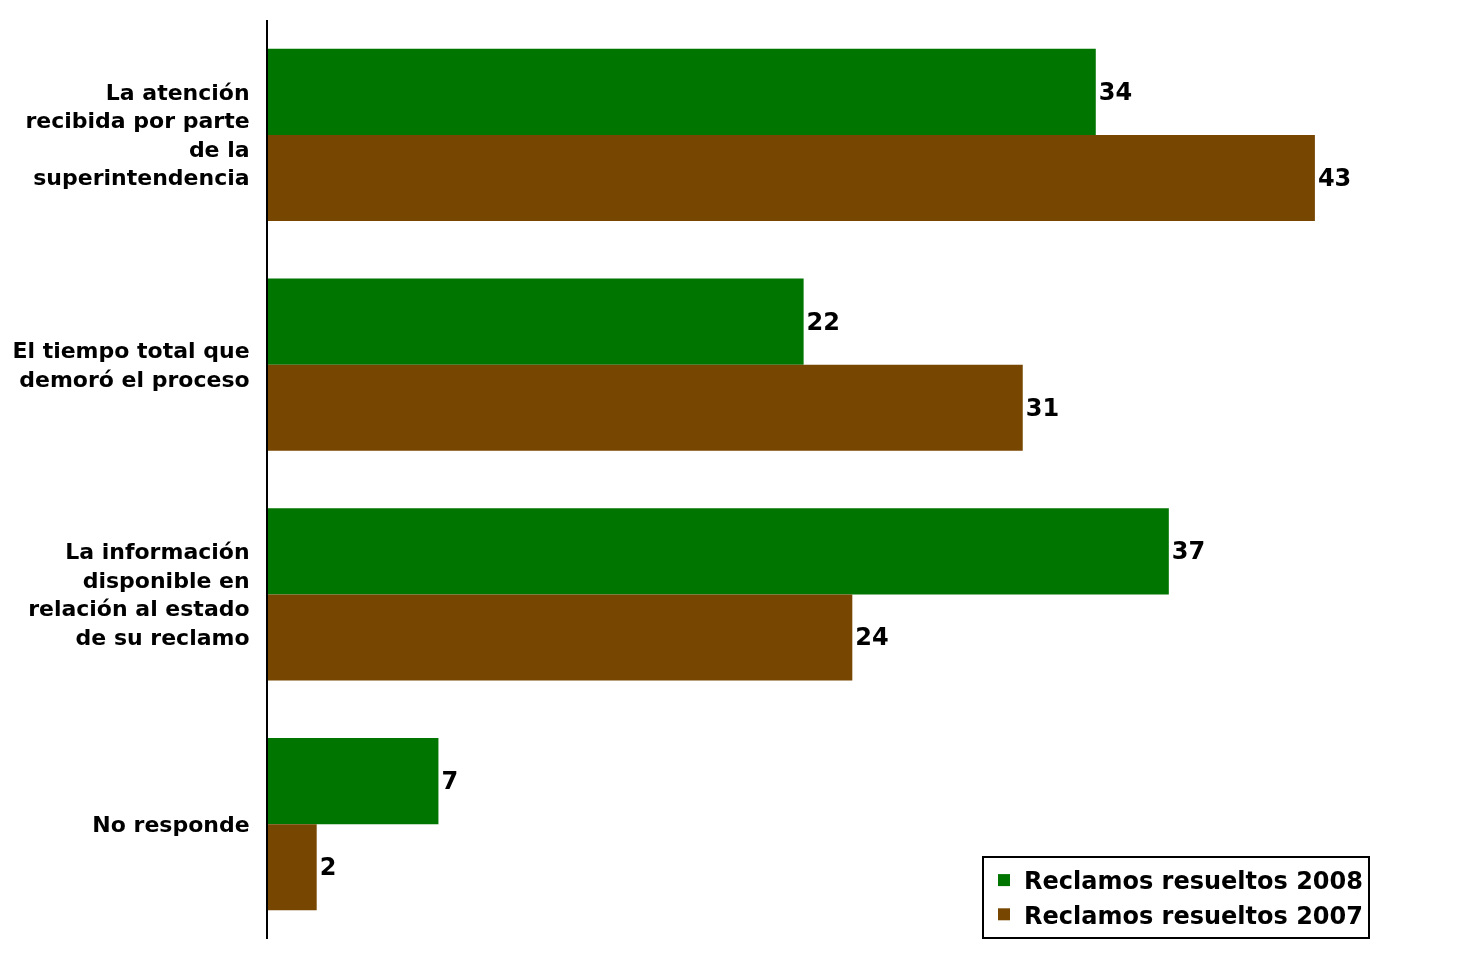 This screenshot has height=959, width=1460. Describe the element at coordinates (328, 867) in the screenshot. I see `data-label: 2` at that location.